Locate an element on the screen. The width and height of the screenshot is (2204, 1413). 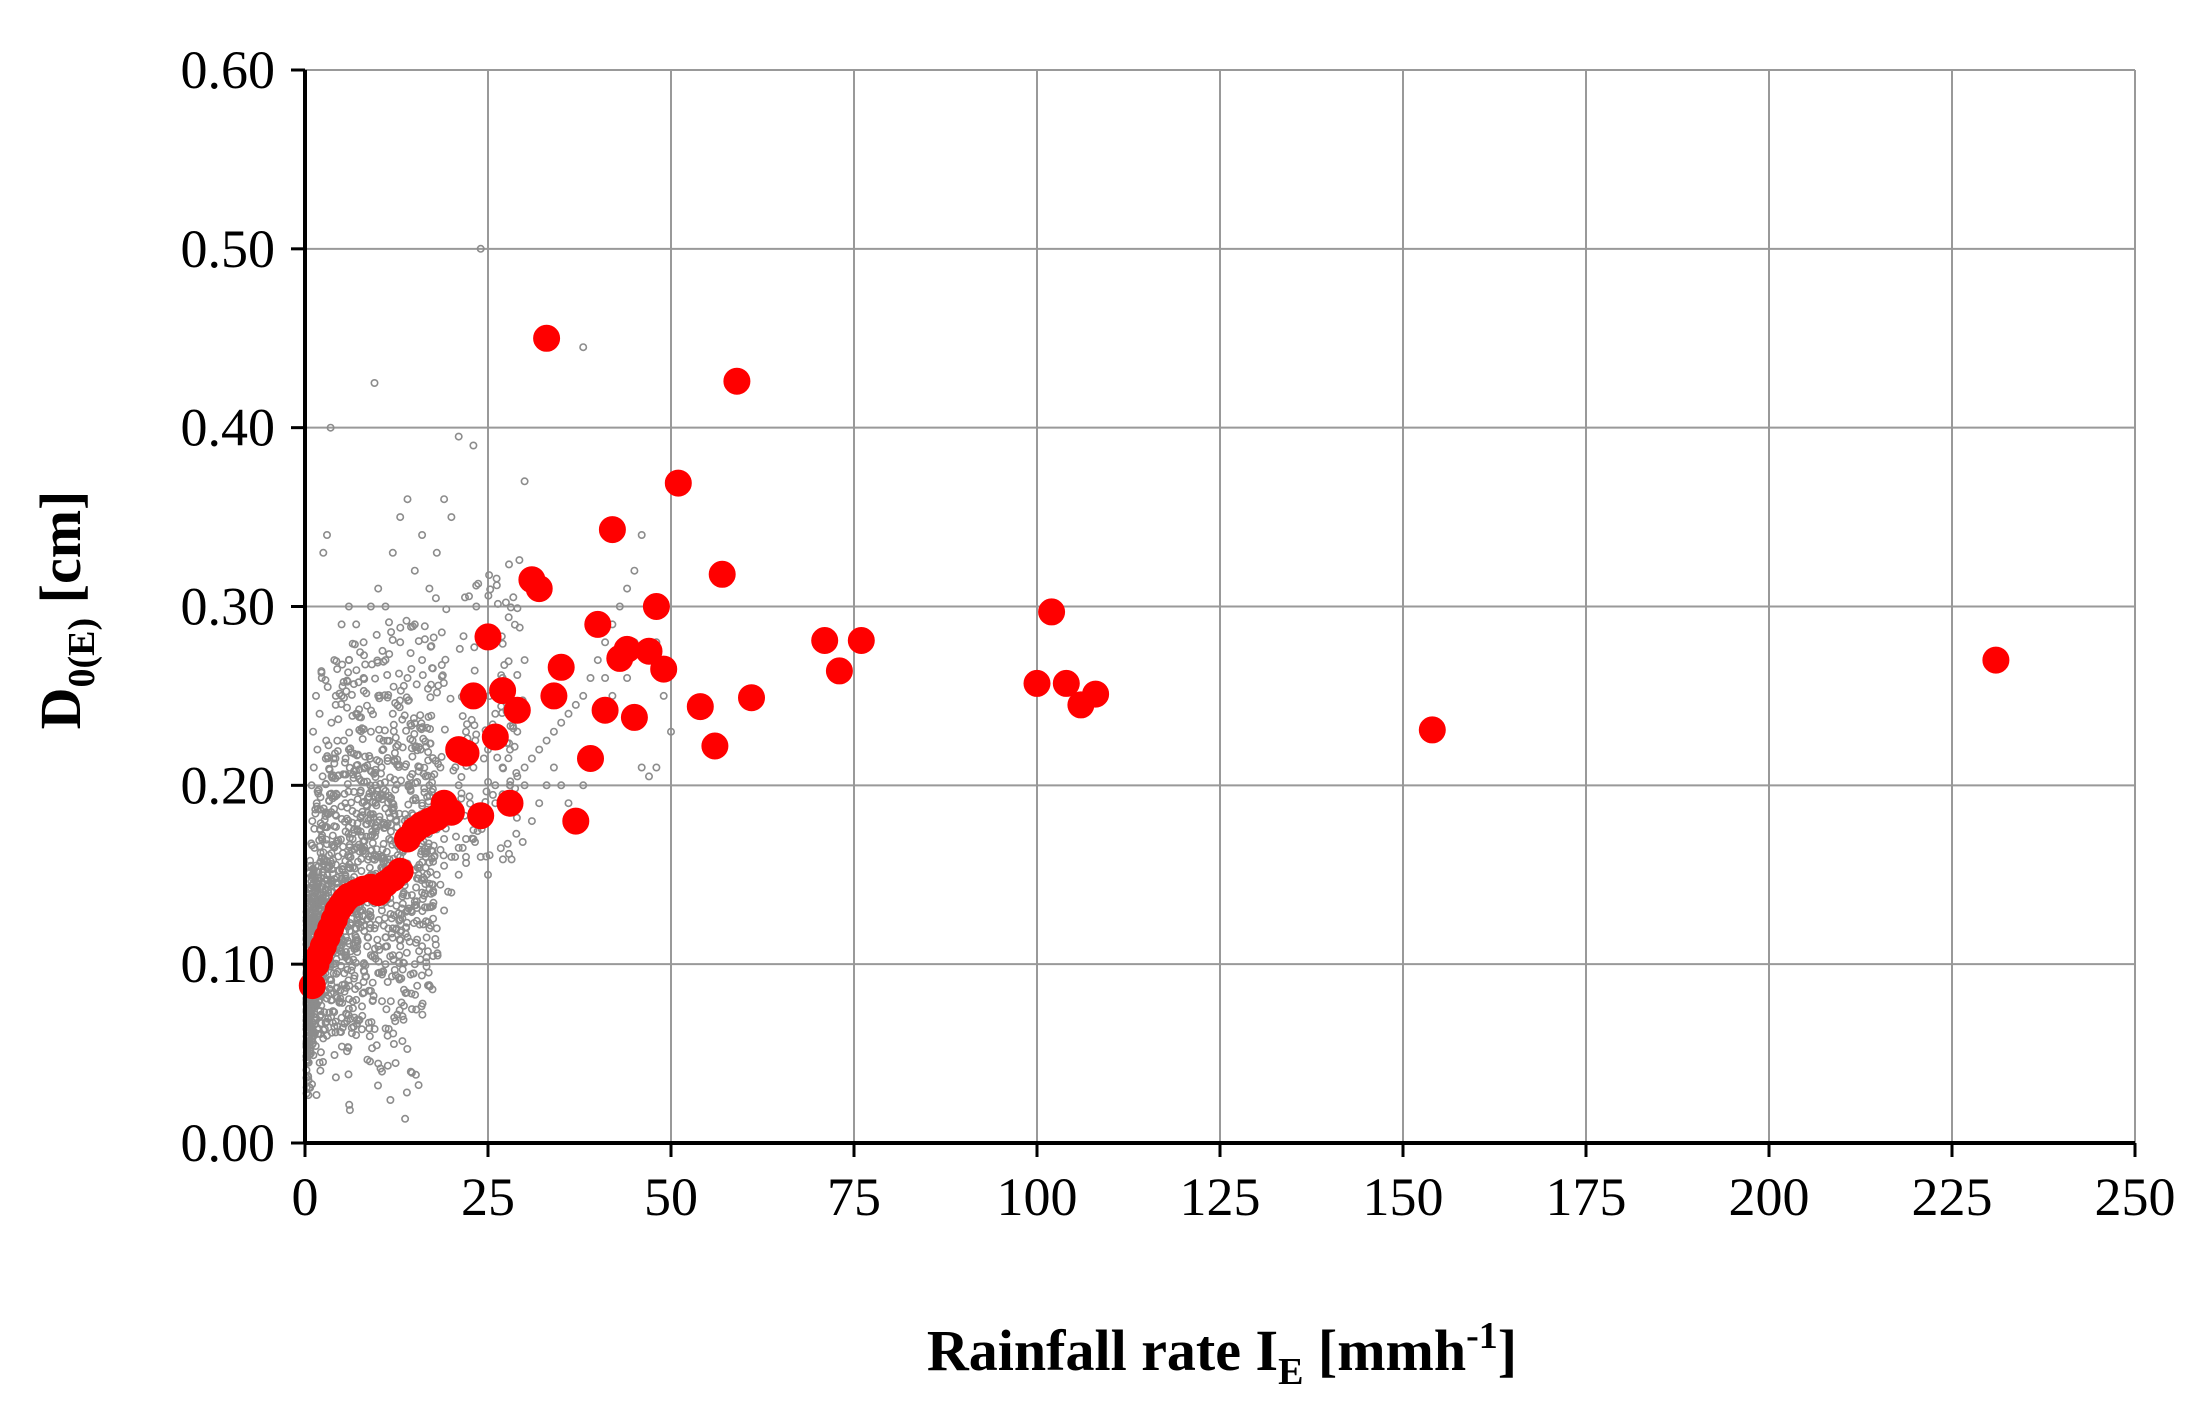
x-tick-label: 150 is located at coordinates (1403, 1197).